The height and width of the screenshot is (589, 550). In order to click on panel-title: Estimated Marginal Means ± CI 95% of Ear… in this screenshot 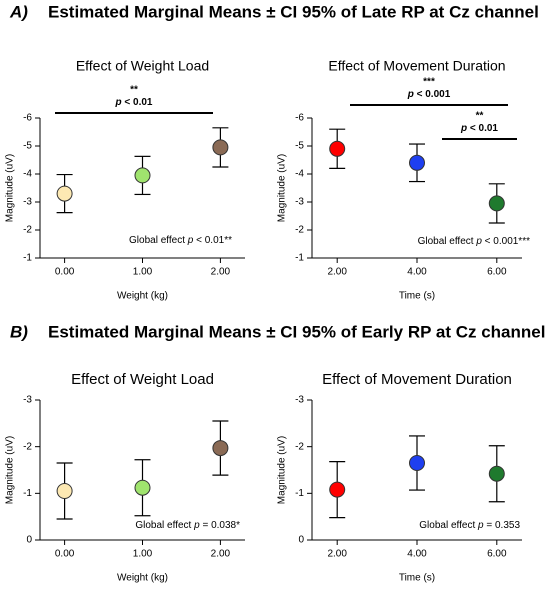, I will do `click(296, 331)`.